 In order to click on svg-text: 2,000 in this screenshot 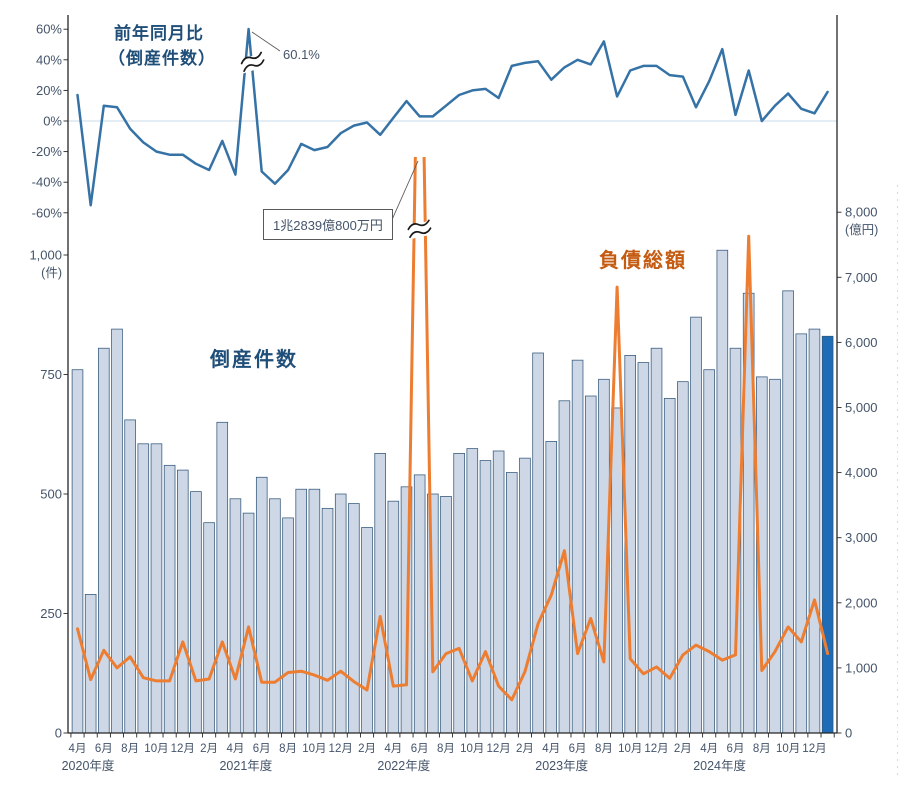, I will do `click(861, 602)`.